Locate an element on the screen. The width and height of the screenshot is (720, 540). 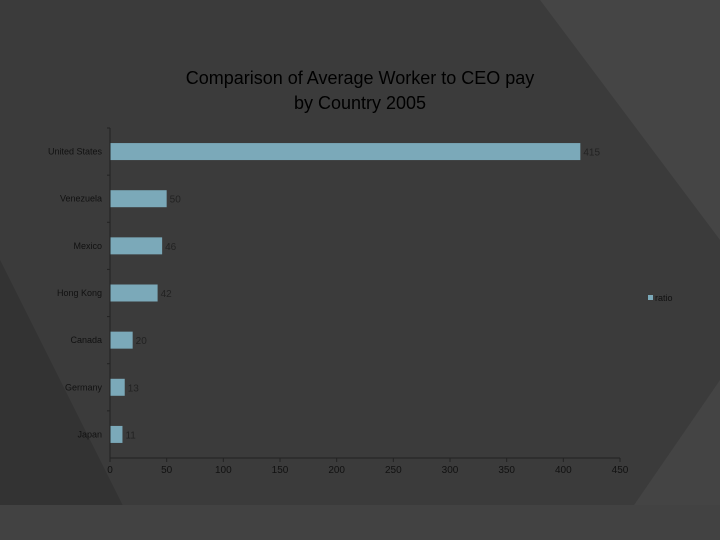
x-tick-label: 300 is located at coordinates (450, 470).